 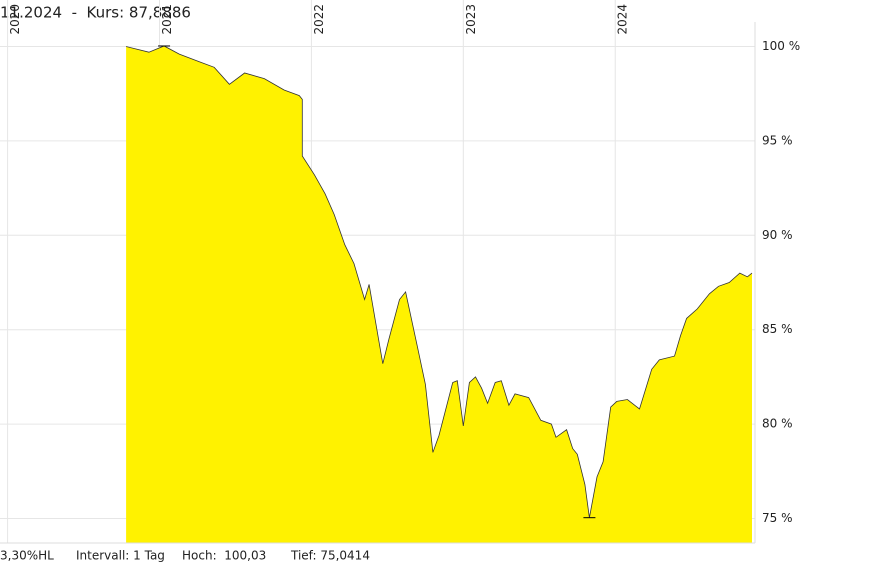 I want to click on footer-info: Tief: 75,0414, so click(x=330, y=556).